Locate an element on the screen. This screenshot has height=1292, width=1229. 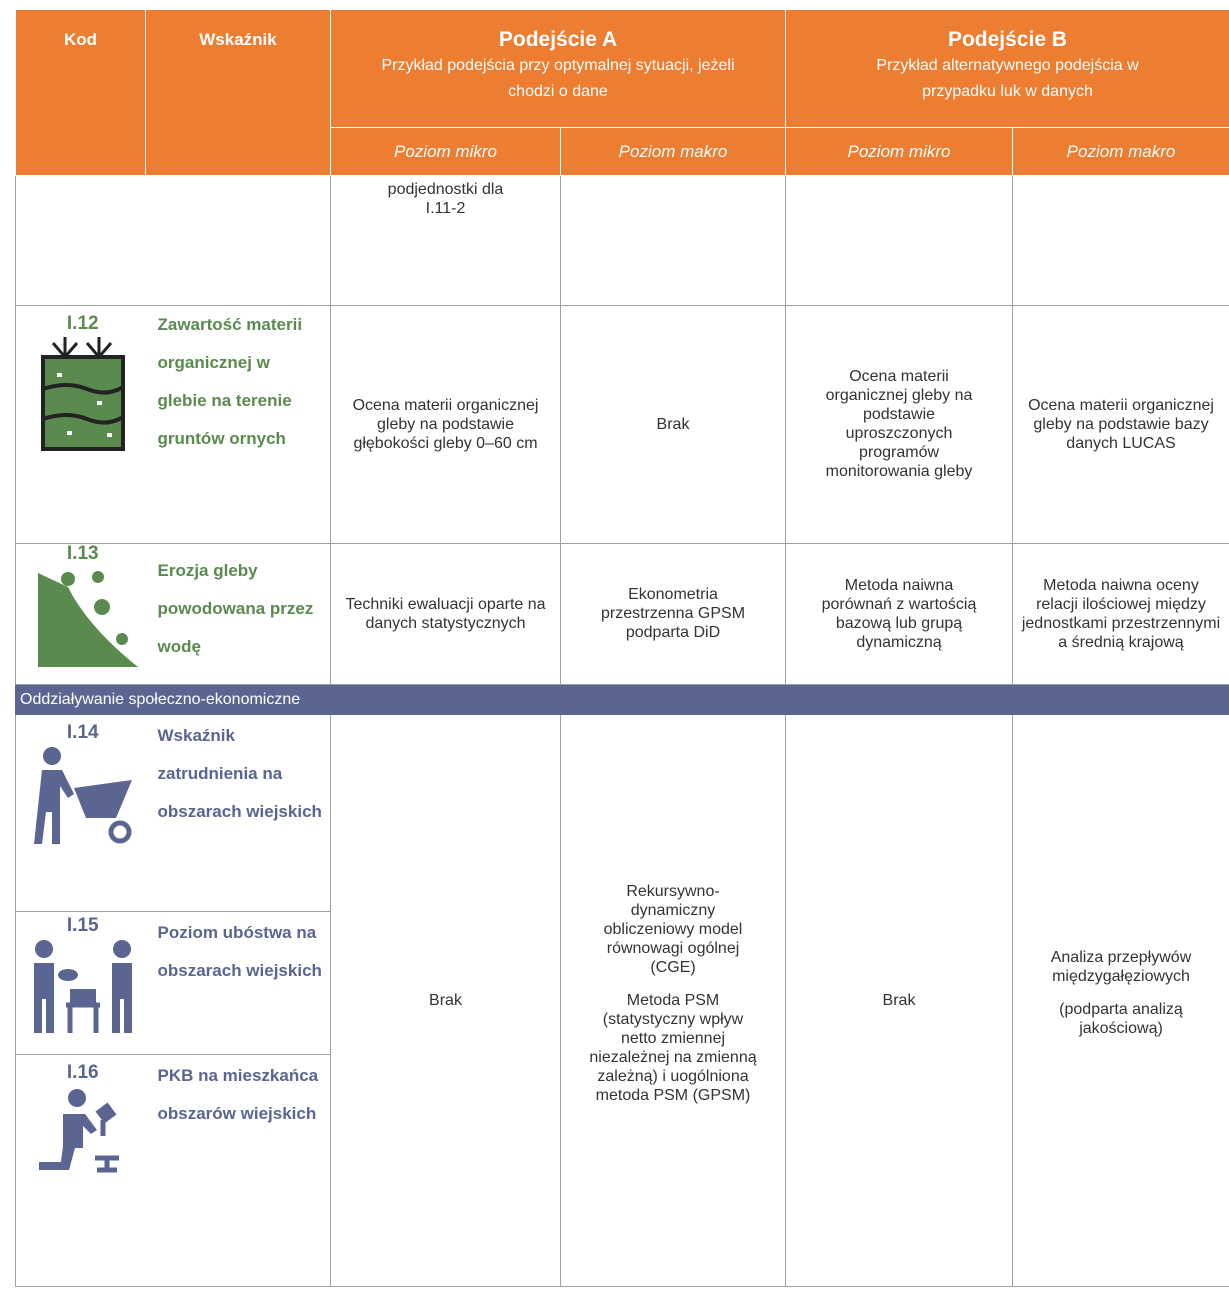
header-code: Kod is located at coordinates (80, 93).